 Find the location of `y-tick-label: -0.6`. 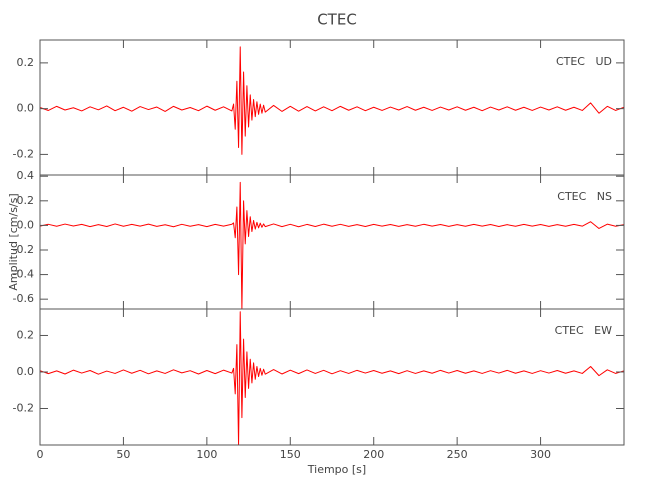

y-tick-label: -0.6 is located at coordinates (23, 298).